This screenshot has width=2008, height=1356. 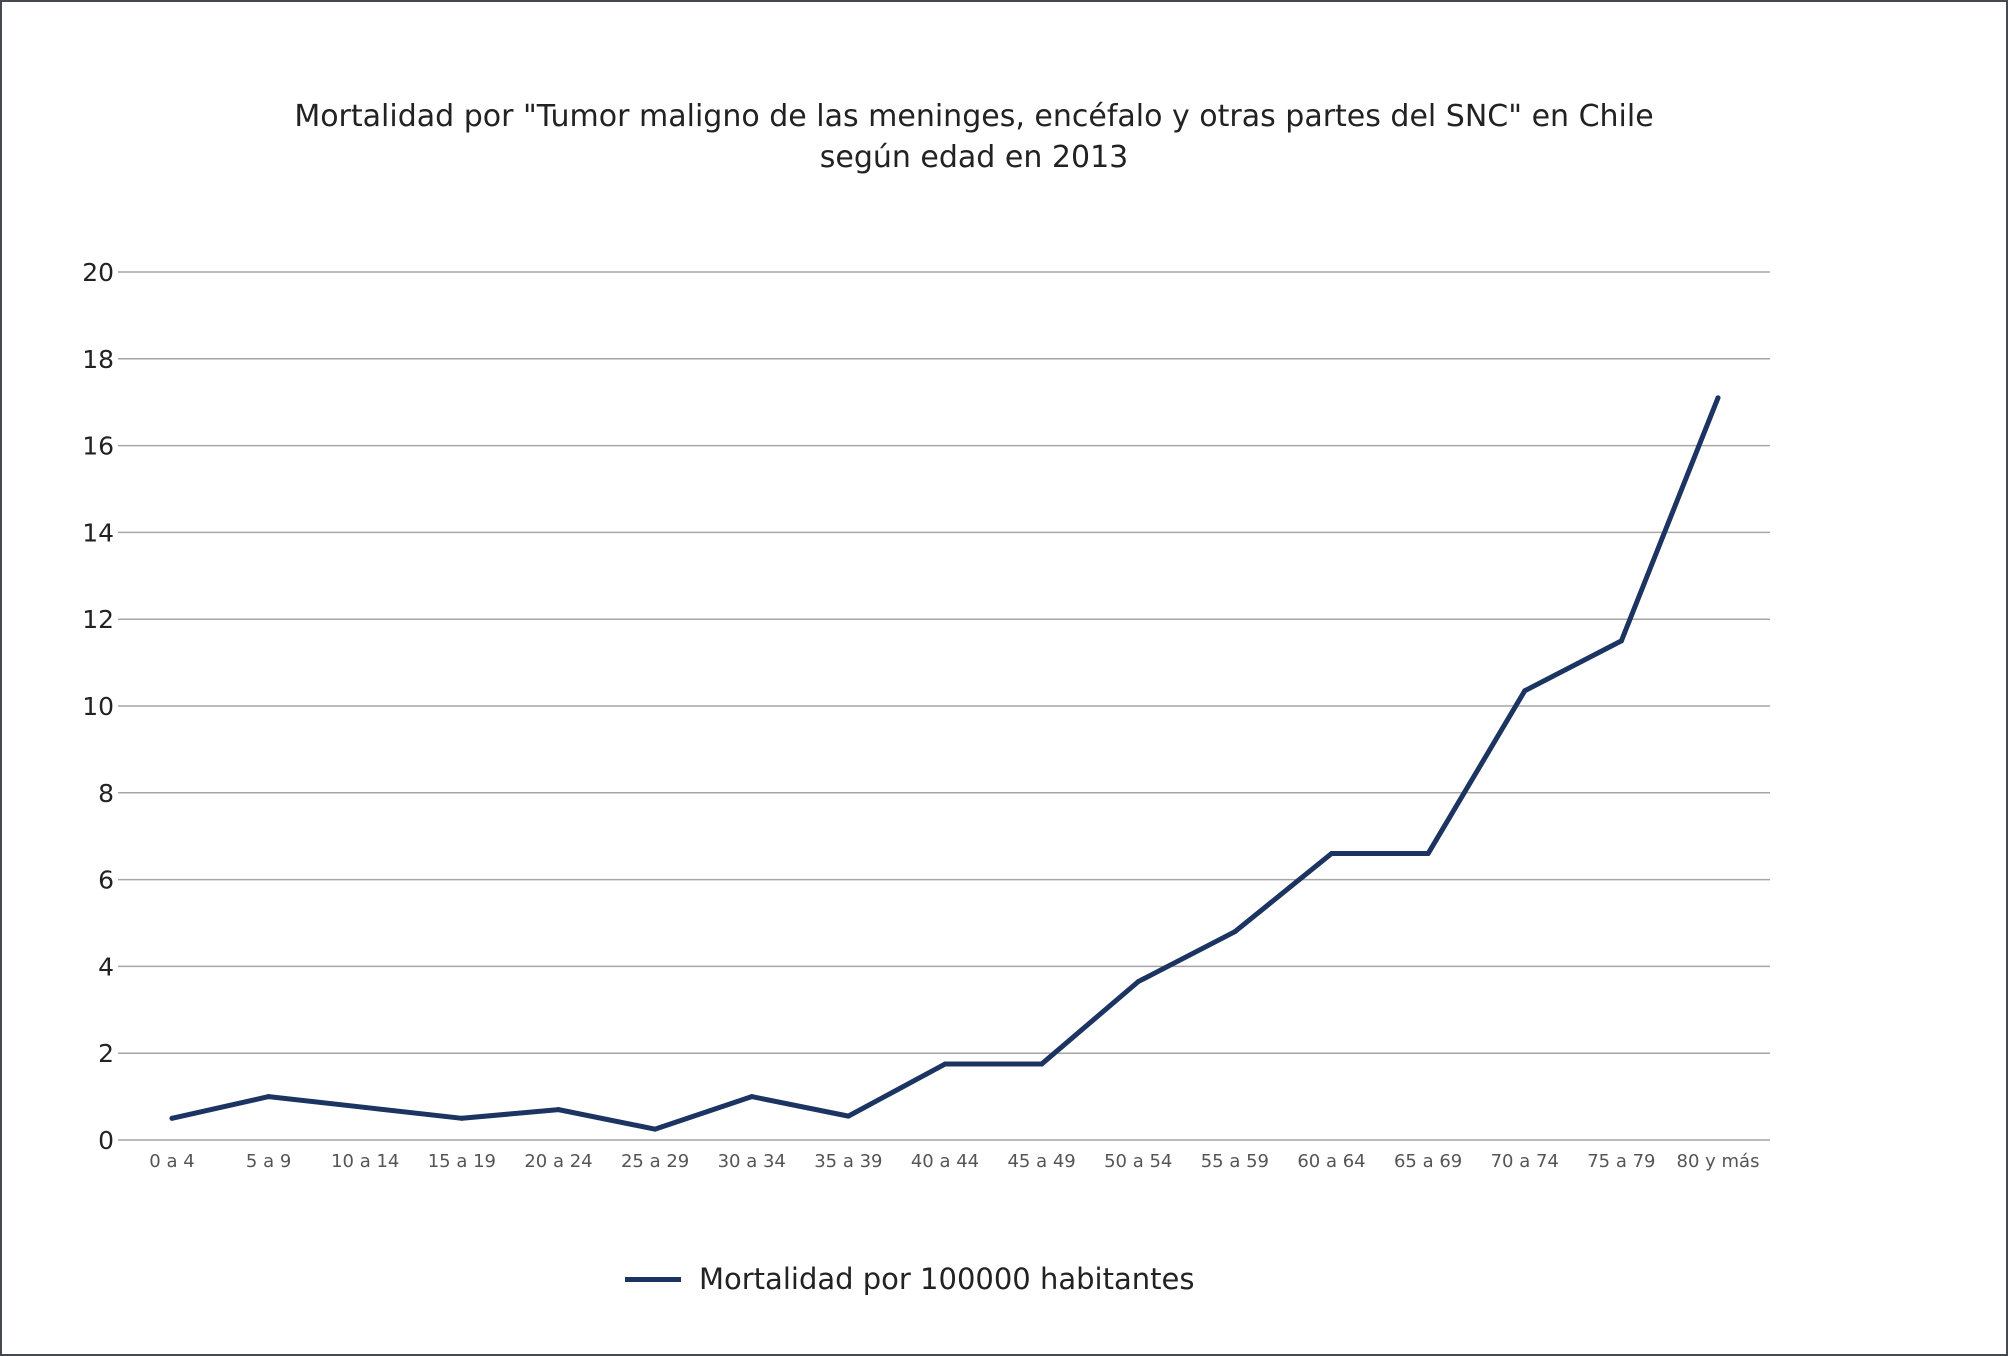 What do you see at coordinates (268, 1161) in the screenshot?
I see `x-tick-label: 5 a 9` at bounding box center [268, 1161].